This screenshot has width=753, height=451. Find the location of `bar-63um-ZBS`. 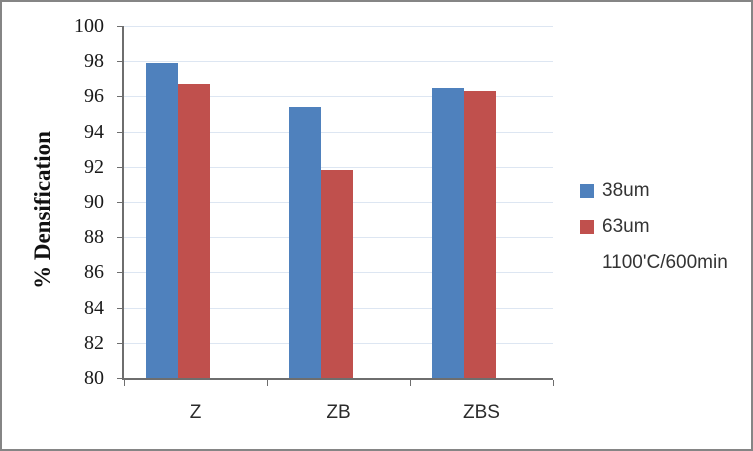

bar-63um-ZBS is located at coordinates (480, 234).